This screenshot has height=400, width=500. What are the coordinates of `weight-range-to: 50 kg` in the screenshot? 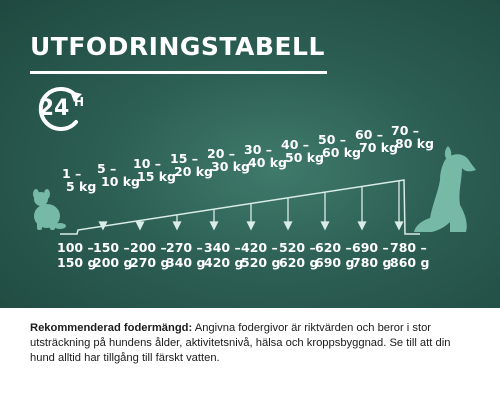 It's located at (305, 157).